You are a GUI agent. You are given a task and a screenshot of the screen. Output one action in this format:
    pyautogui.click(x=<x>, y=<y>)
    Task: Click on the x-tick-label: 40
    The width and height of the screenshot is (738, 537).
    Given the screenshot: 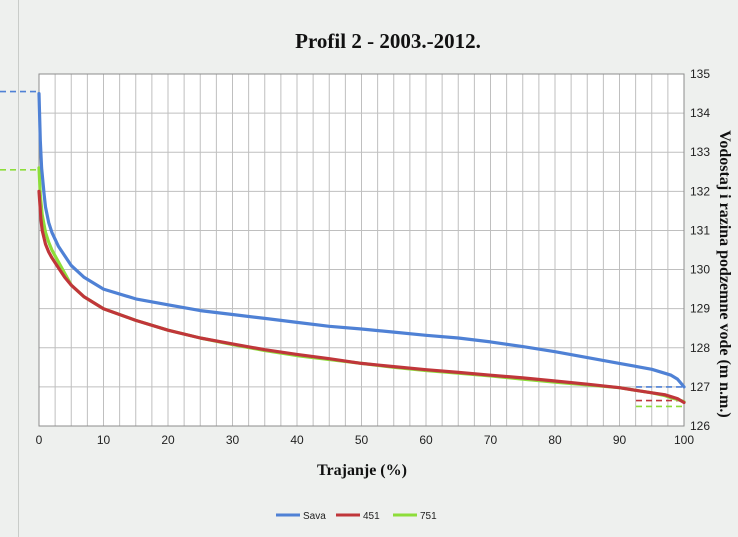 What is the action you would take?
    pyautogui.click(x=297, y=440)
    